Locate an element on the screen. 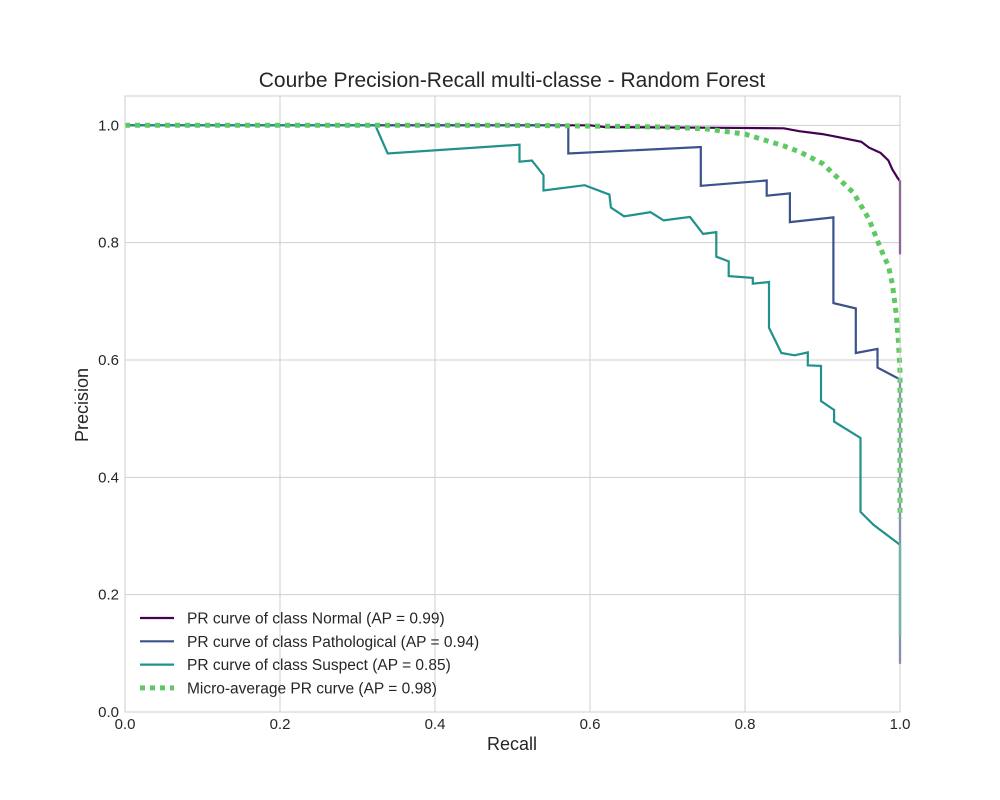 This screenshot has height=800, width=1000. x-tick-label: 0.2 is located at coordinates (280, 724).